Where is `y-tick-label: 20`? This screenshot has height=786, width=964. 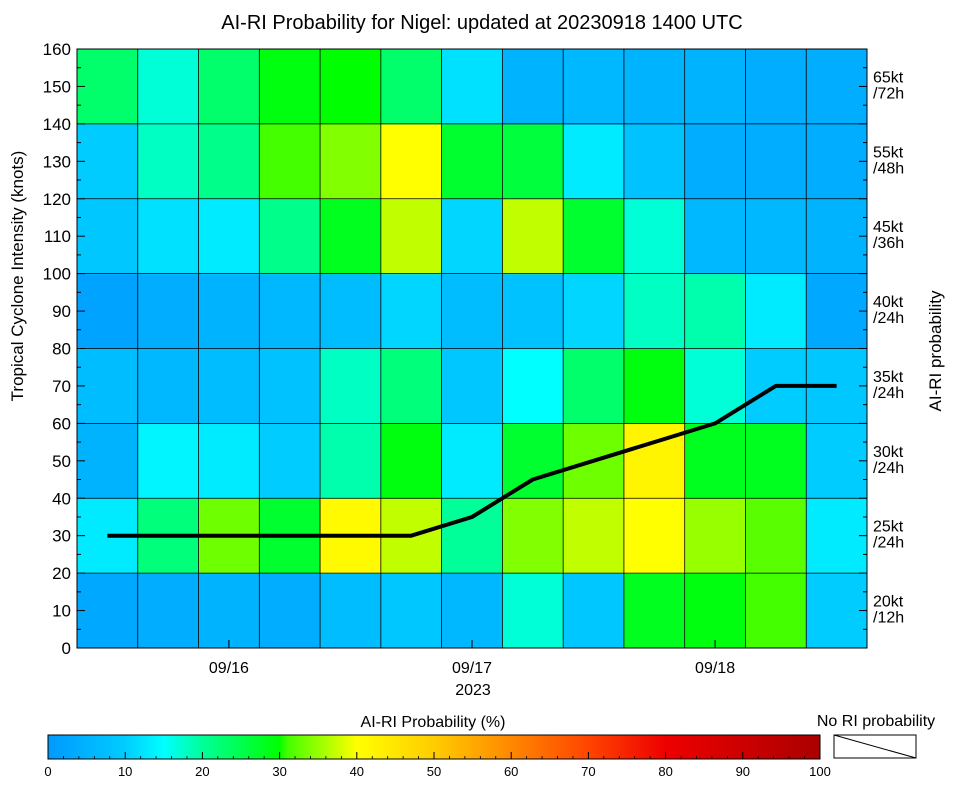
y-tick-label: 20 is located at coordinates (61, 573).